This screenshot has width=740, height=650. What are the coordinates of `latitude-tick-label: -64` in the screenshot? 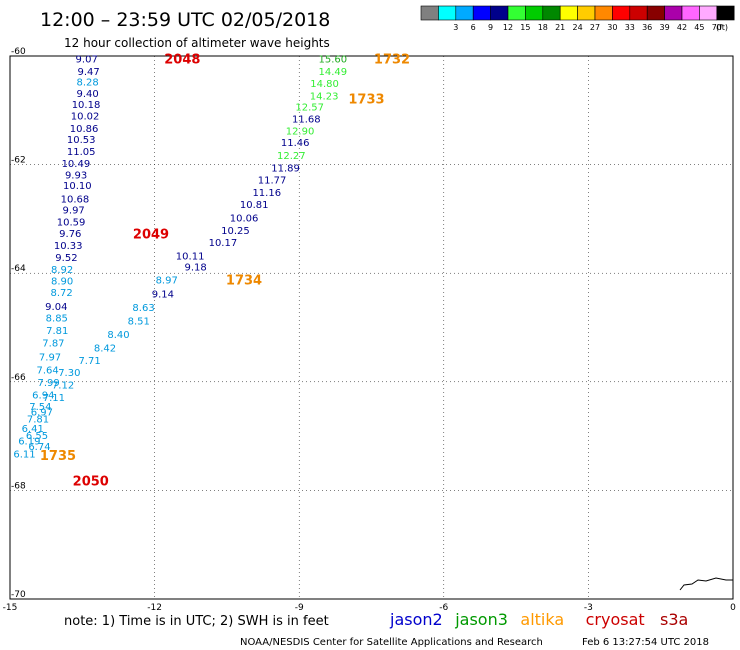 It's located at (18, 269).